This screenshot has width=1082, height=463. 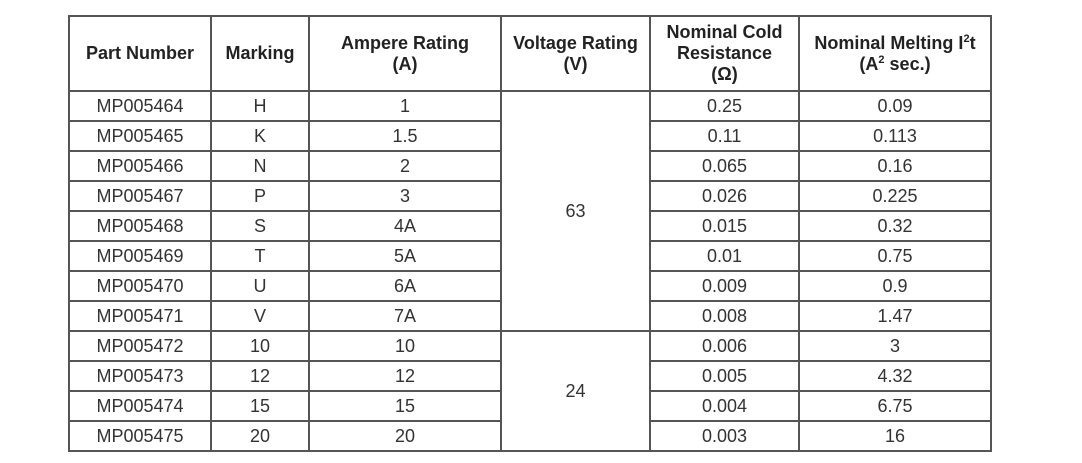 What do you see at coordinates (405, 196) in the screenshot?
I see `cell-ampere-rating: 3` at bounding box center [405, 196].